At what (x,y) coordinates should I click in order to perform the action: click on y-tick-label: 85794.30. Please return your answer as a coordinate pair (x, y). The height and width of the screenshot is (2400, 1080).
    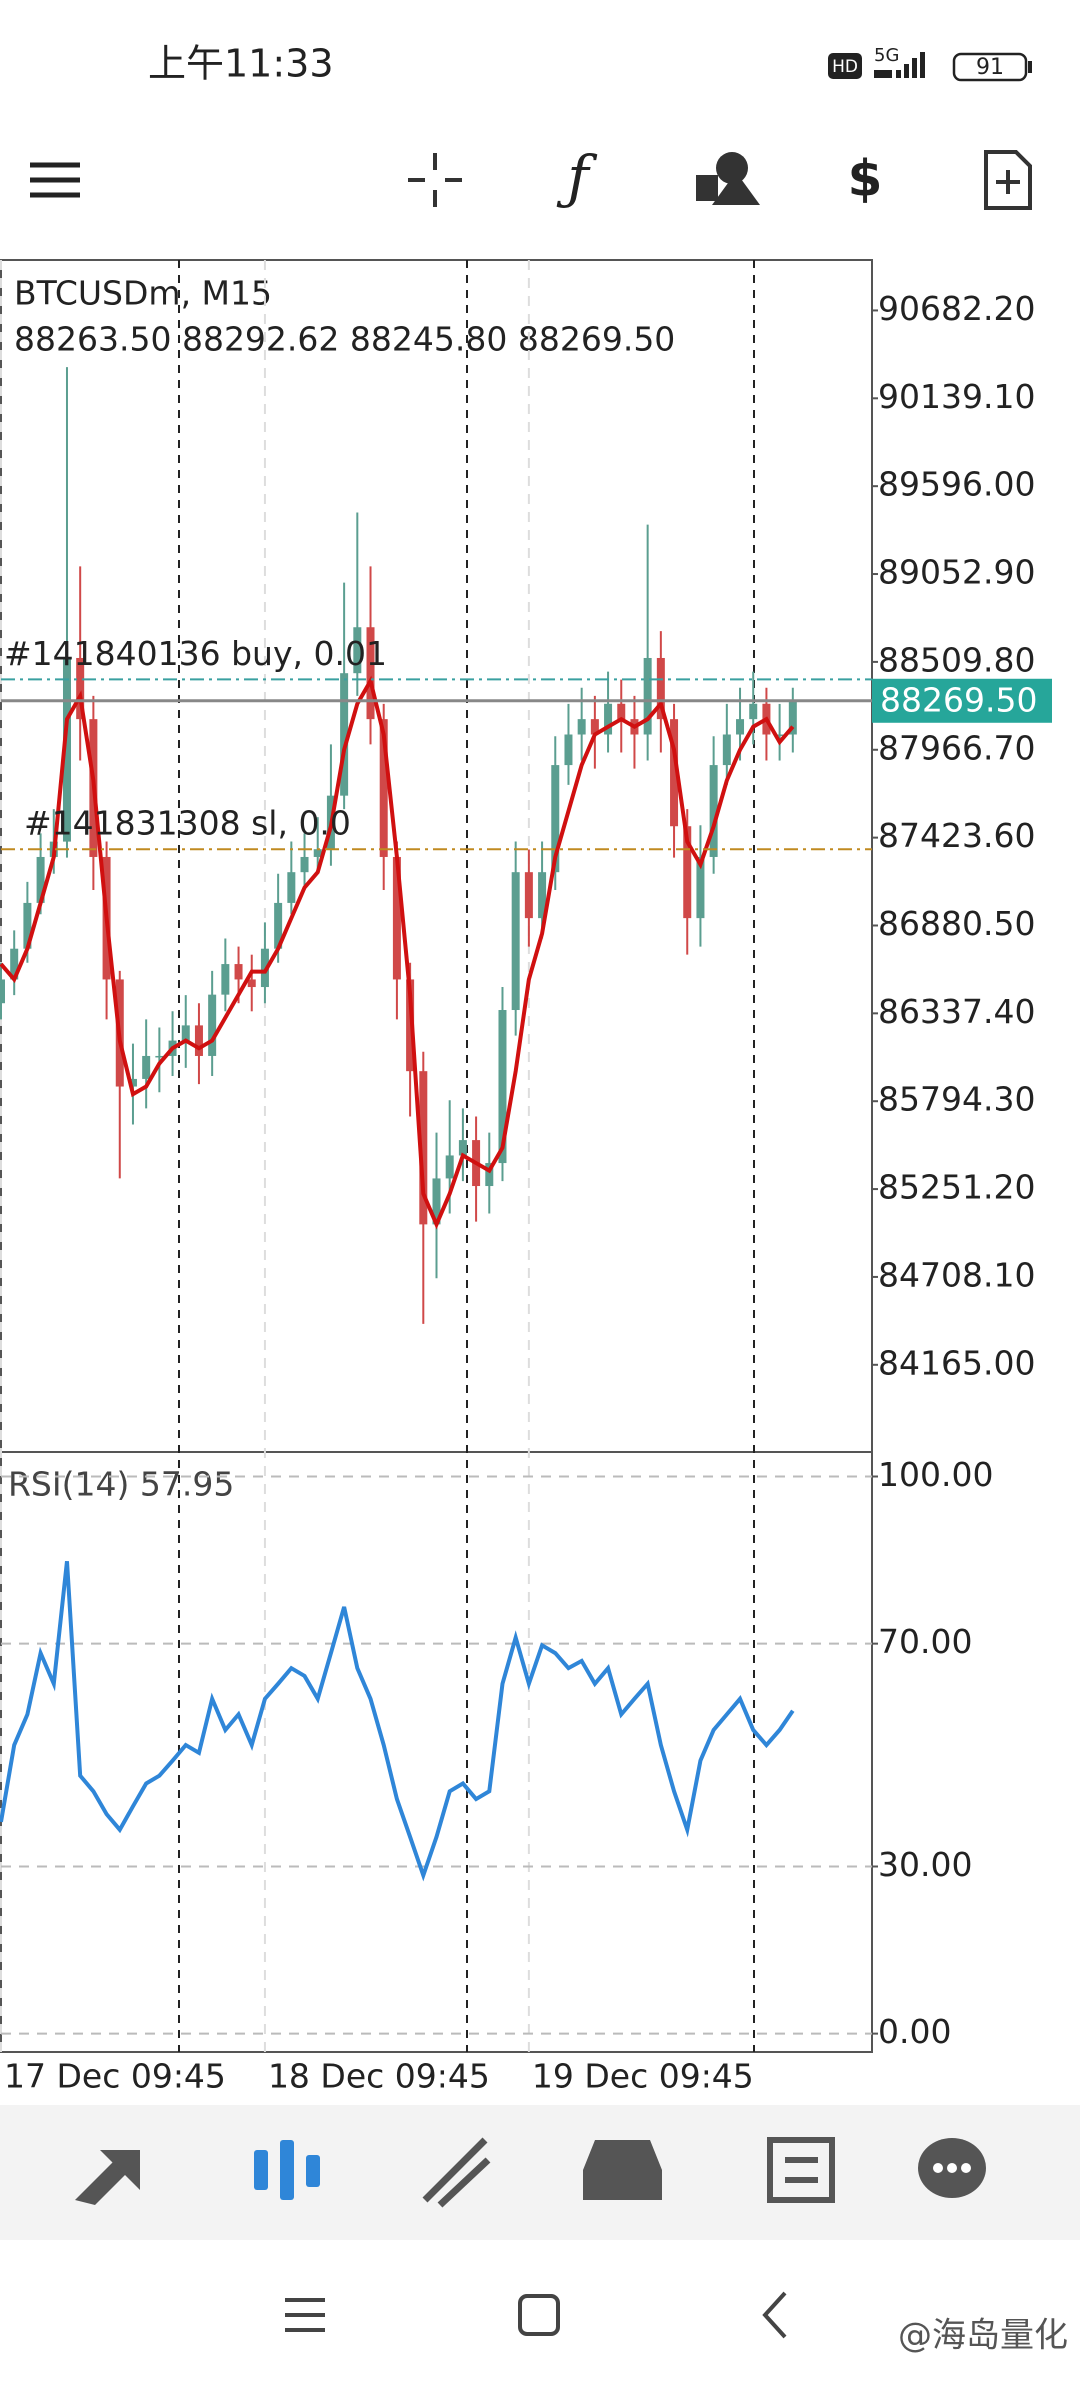
    Looking at the image, I should click on (956, 1099).